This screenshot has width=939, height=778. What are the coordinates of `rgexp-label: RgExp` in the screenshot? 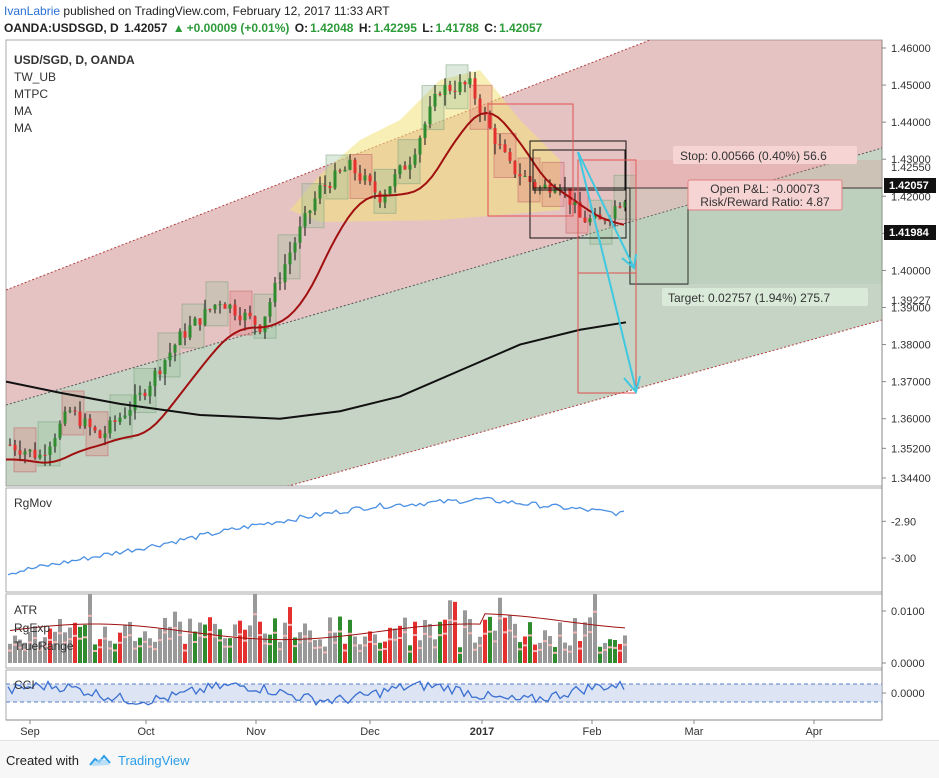 It's located at (32, 628).